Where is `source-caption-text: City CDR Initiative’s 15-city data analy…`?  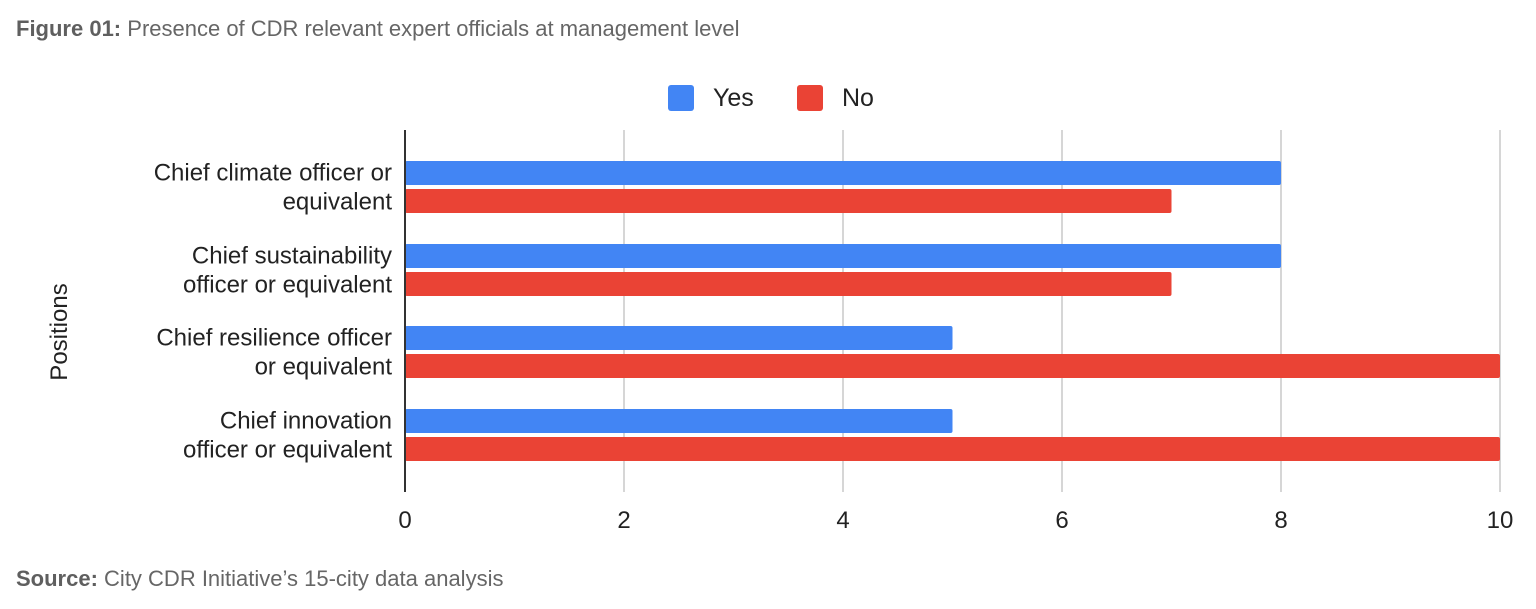 source-caption-text: City CDR Initiative’s 15-city data analy… is located at coordinates (304, 578).